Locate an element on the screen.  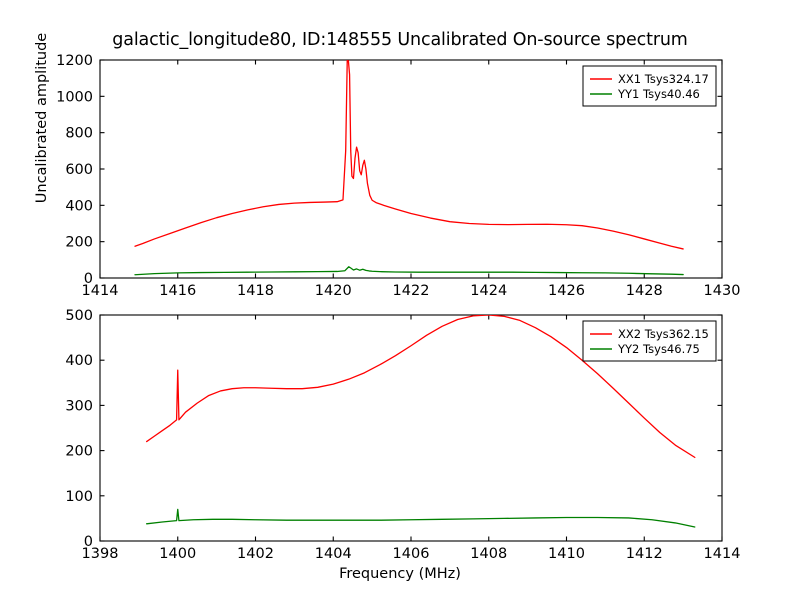
legend-label: YY2 Tsys46.75 is located at coordinates (658, 349).